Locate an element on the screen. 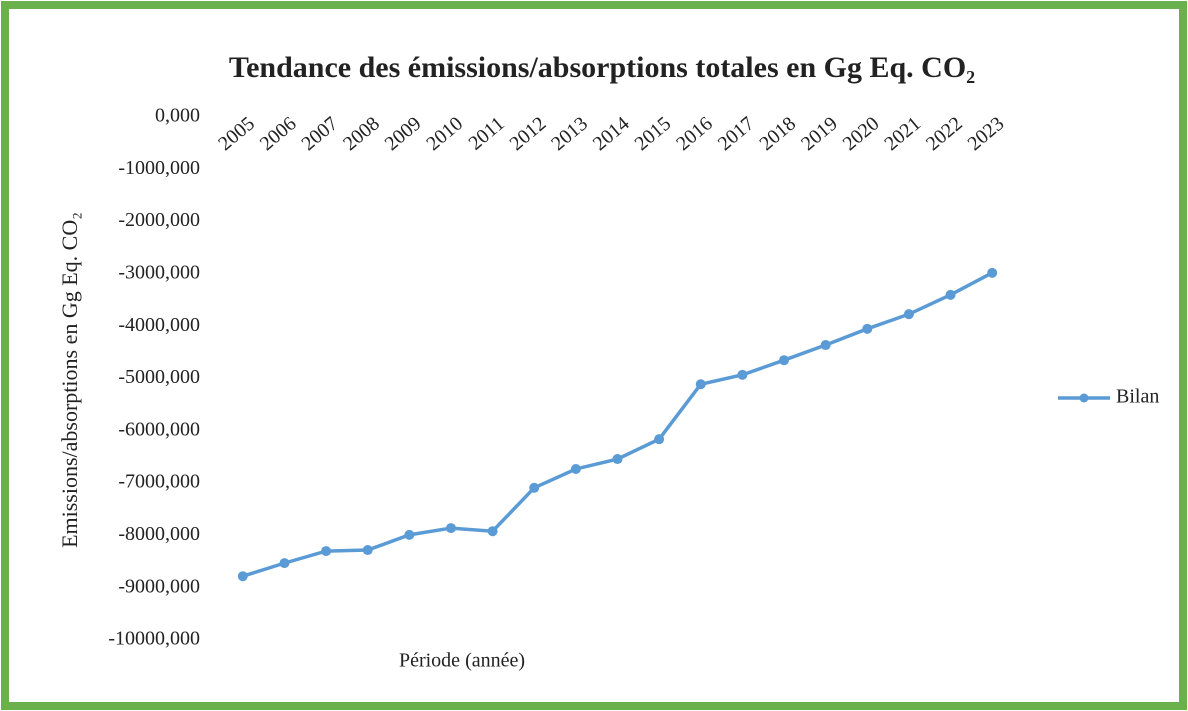  y-tick-label: 0,000 is located at coordinates (177, 116).